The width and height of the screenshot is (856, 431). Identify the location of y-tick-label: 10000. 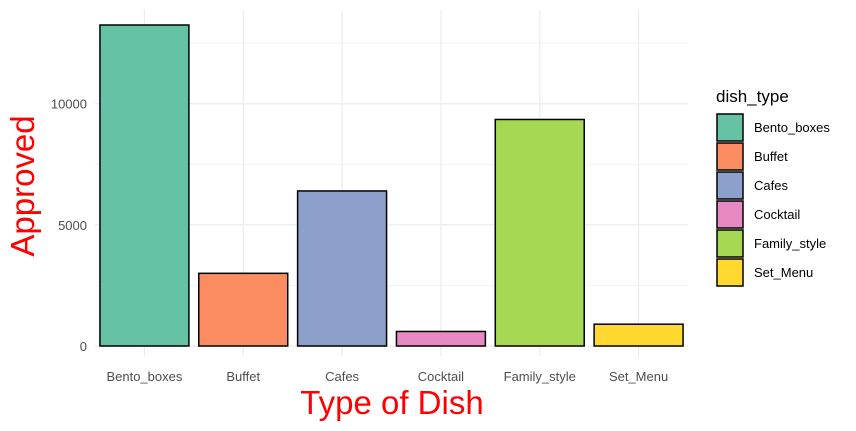
(69, 104).